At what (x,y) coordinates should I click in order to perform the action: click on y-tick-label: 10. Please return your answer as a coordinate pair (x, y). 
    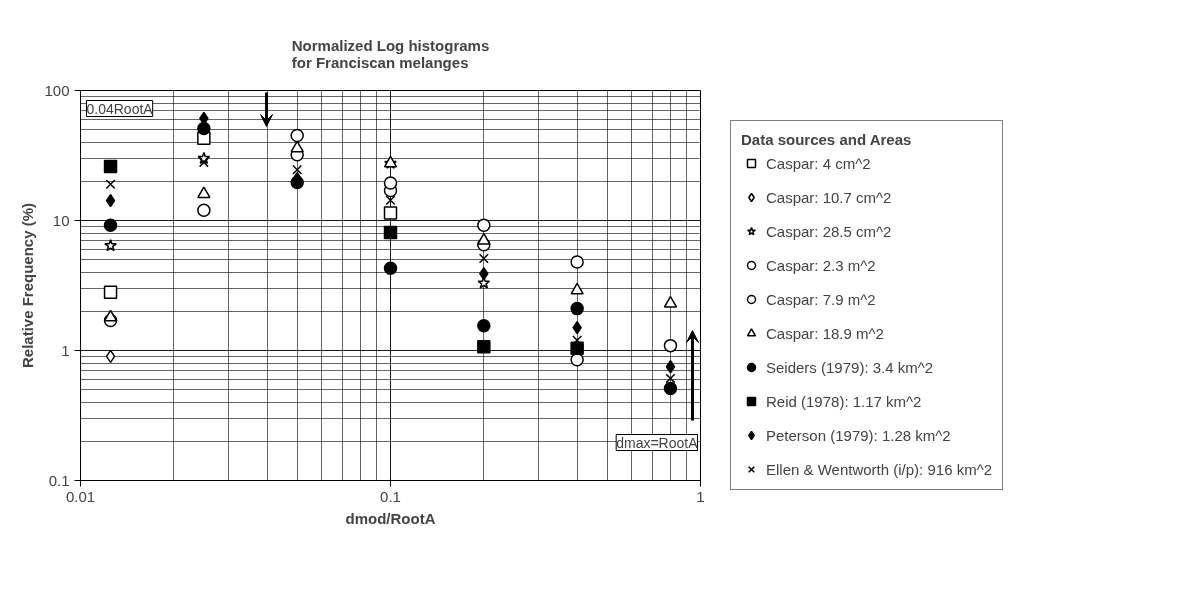
    Looking at the image, I should click on (61, 220).